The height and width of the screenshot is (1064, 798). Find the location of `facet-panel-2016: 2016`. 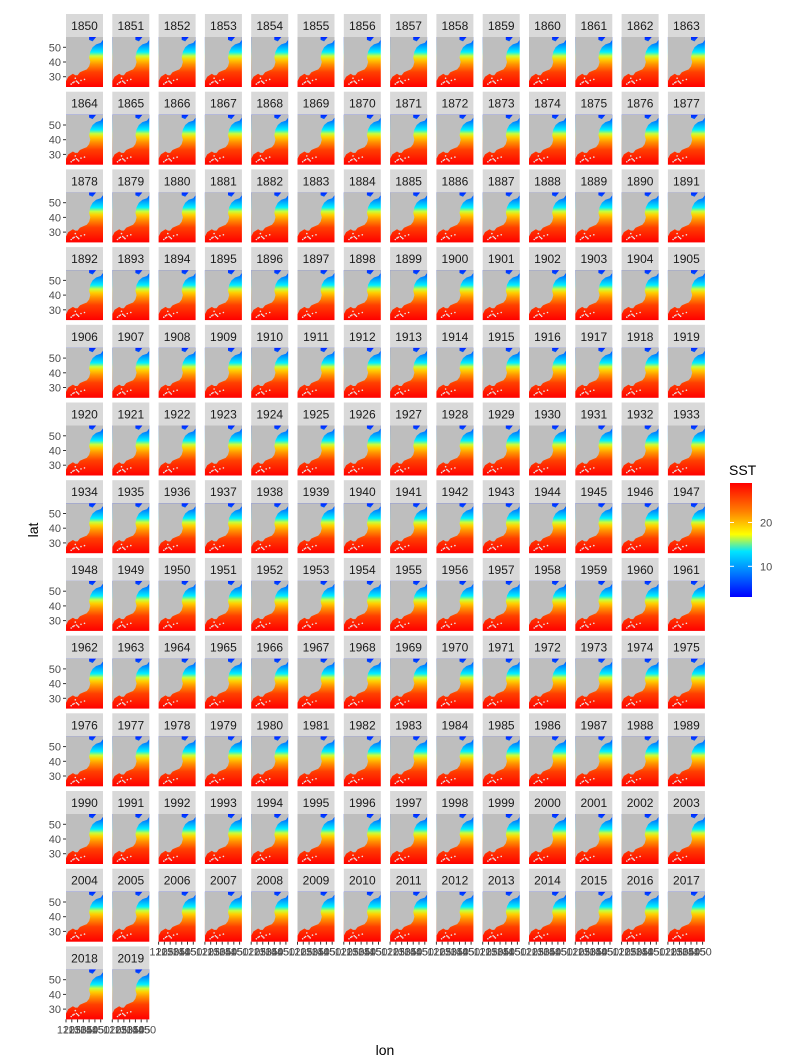

facet-panel-2016: 2016 is located at coordinates (640, 905).